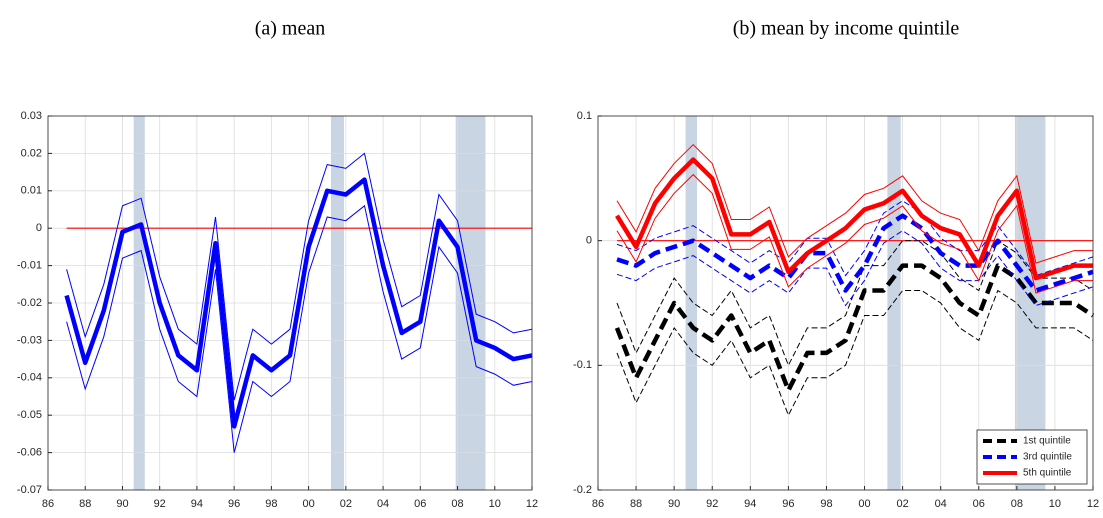  What do you see at coordinates (290, 29) in the screenshot?
I see `chart-title: (a) mean` at bounding box center [290, 29].